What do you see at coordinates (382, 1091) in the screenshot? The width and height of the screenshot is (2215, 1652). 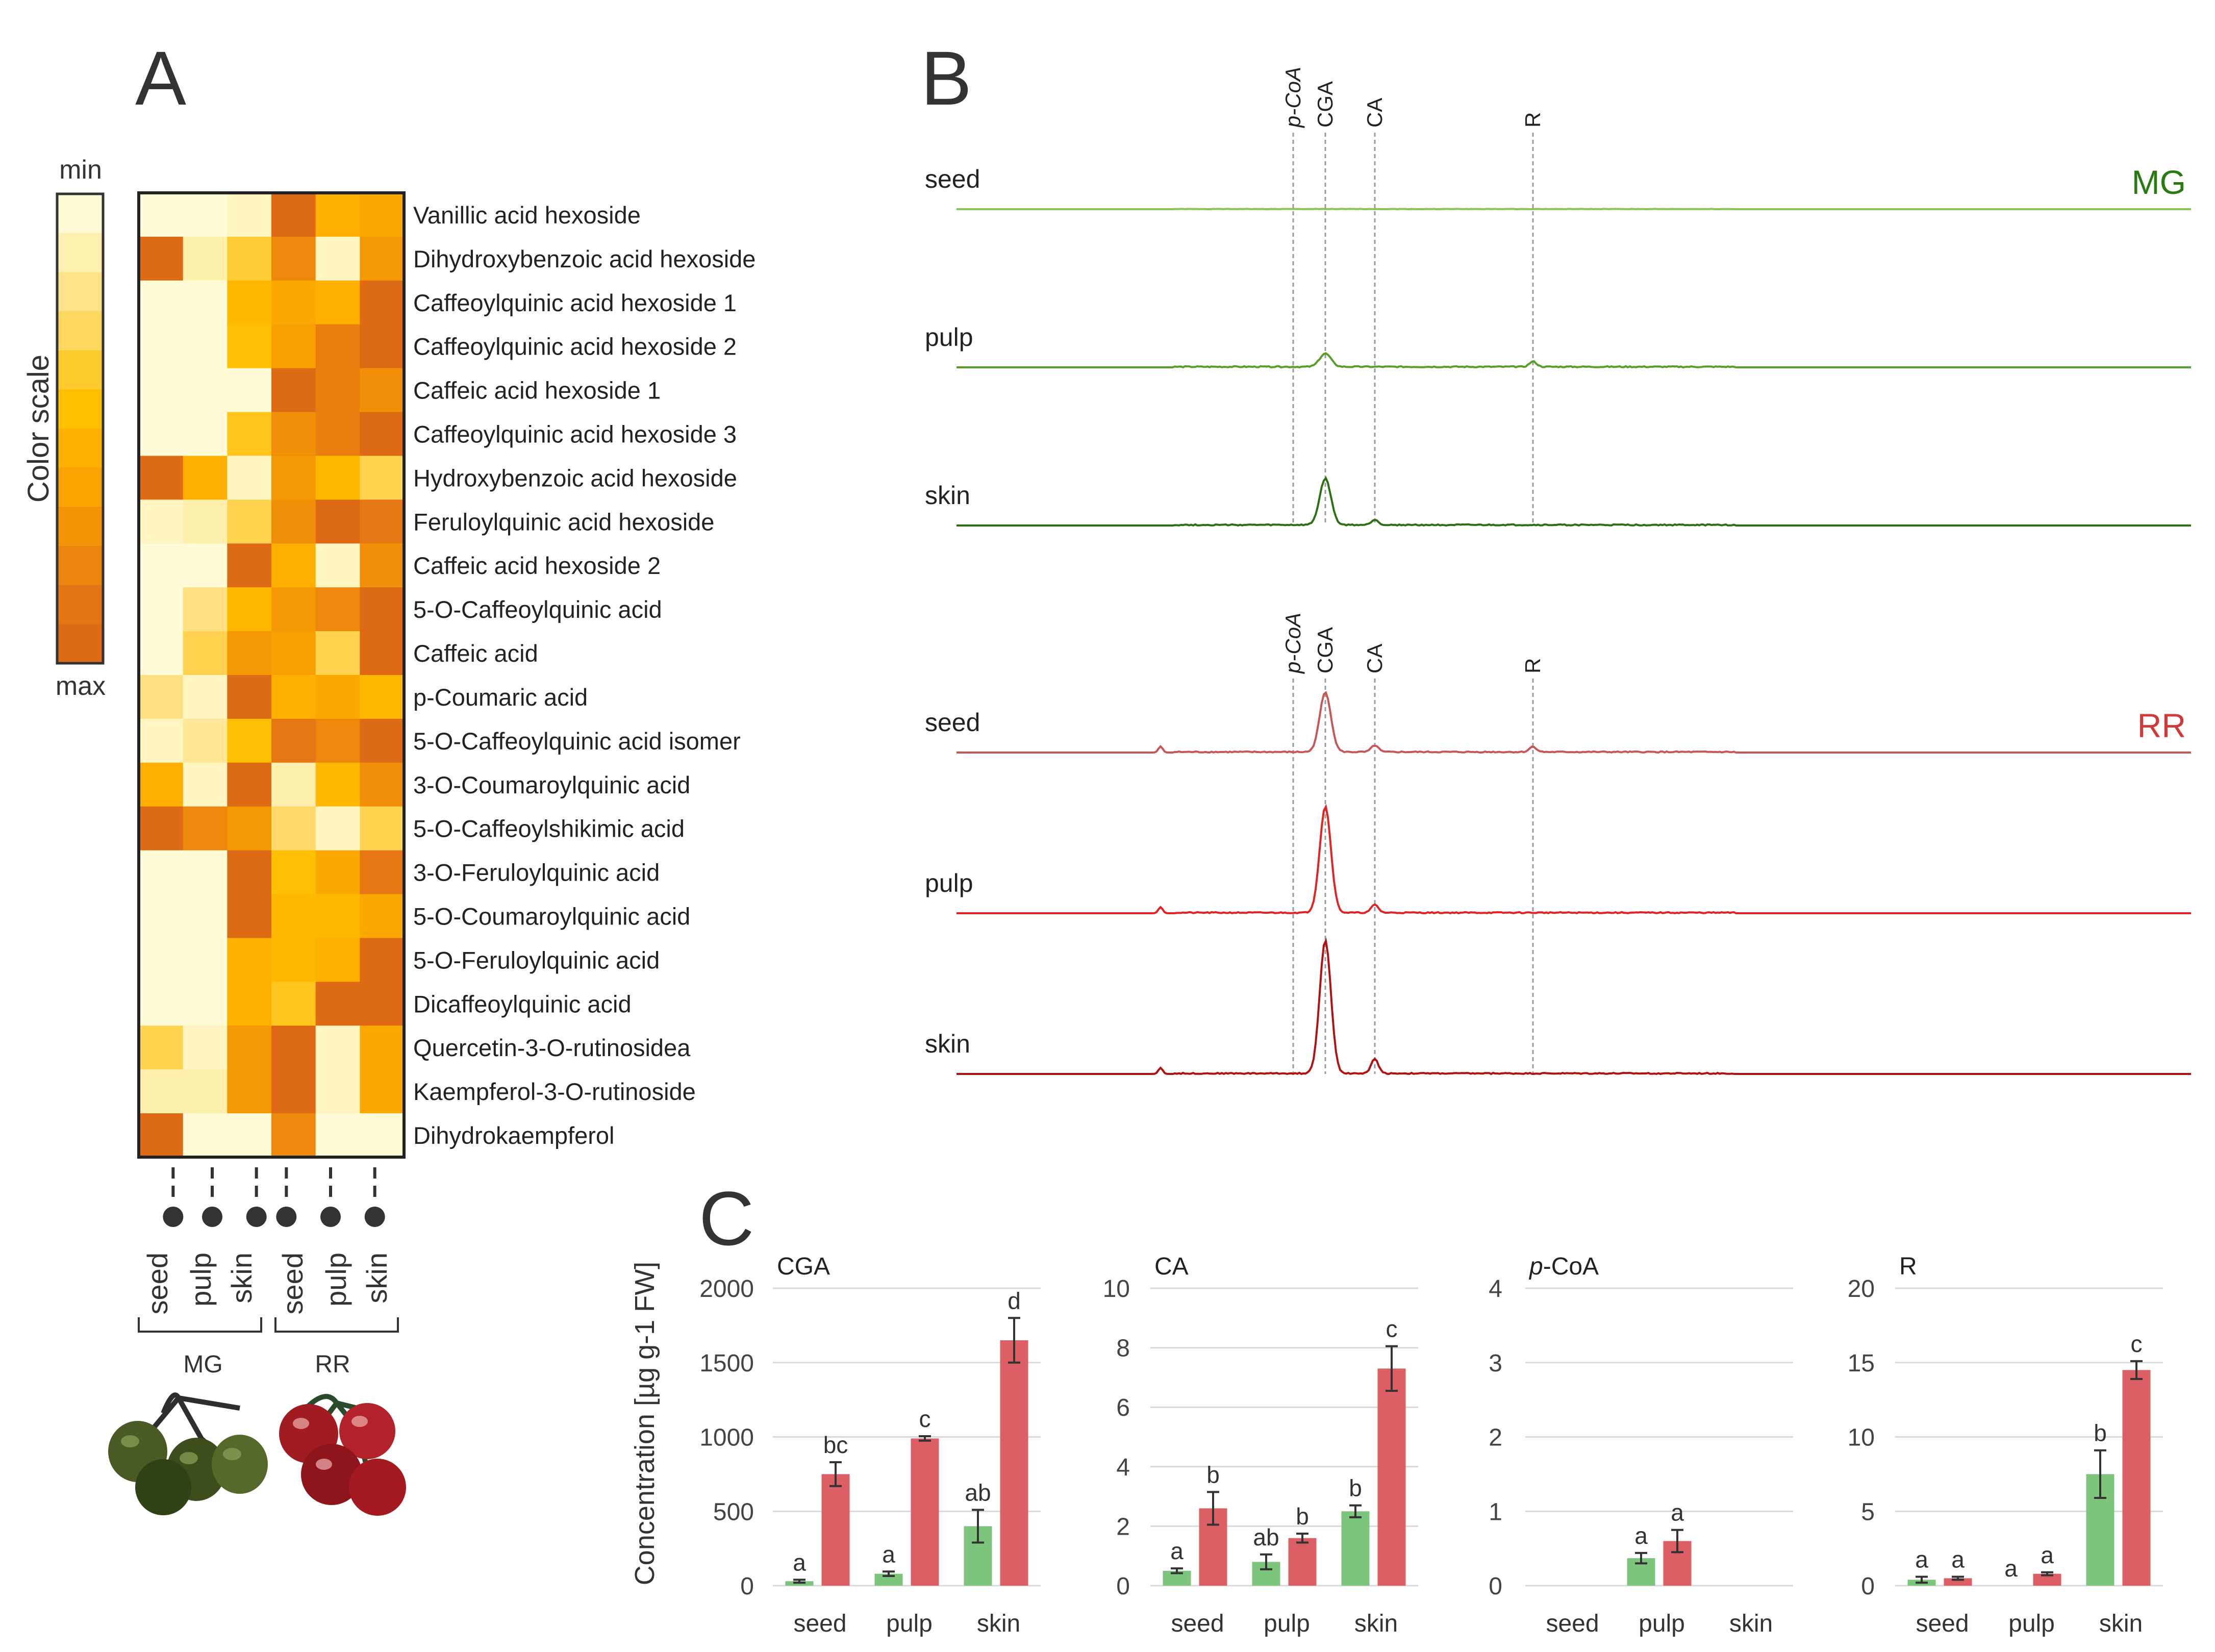 I see `heatmap-cell-kaempferol-3-o-rutinoside-rr-skin` at bounding box center [382, 1091].